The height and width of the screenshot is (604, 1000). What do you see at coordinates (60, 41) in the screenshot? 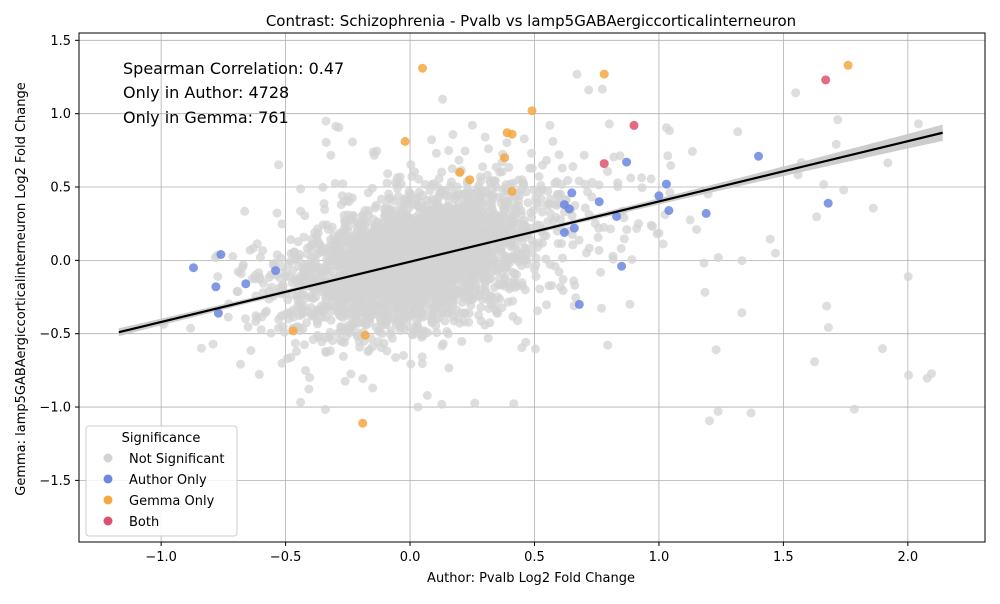
I see `y-tick-label: 1.5` at bounding box center [60, 41].